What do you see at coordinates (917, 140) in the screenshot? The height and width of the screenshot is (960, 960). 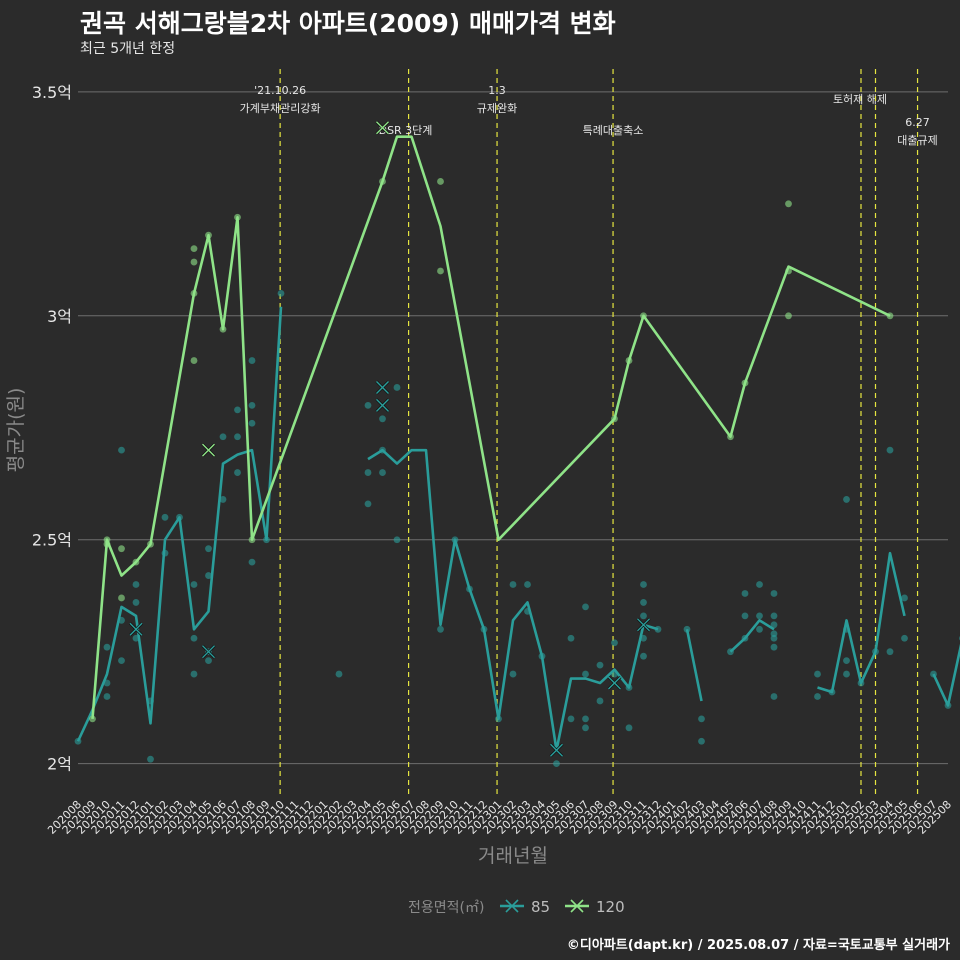 I see `event-label: 대출규제` at bounding box center [917, 140].